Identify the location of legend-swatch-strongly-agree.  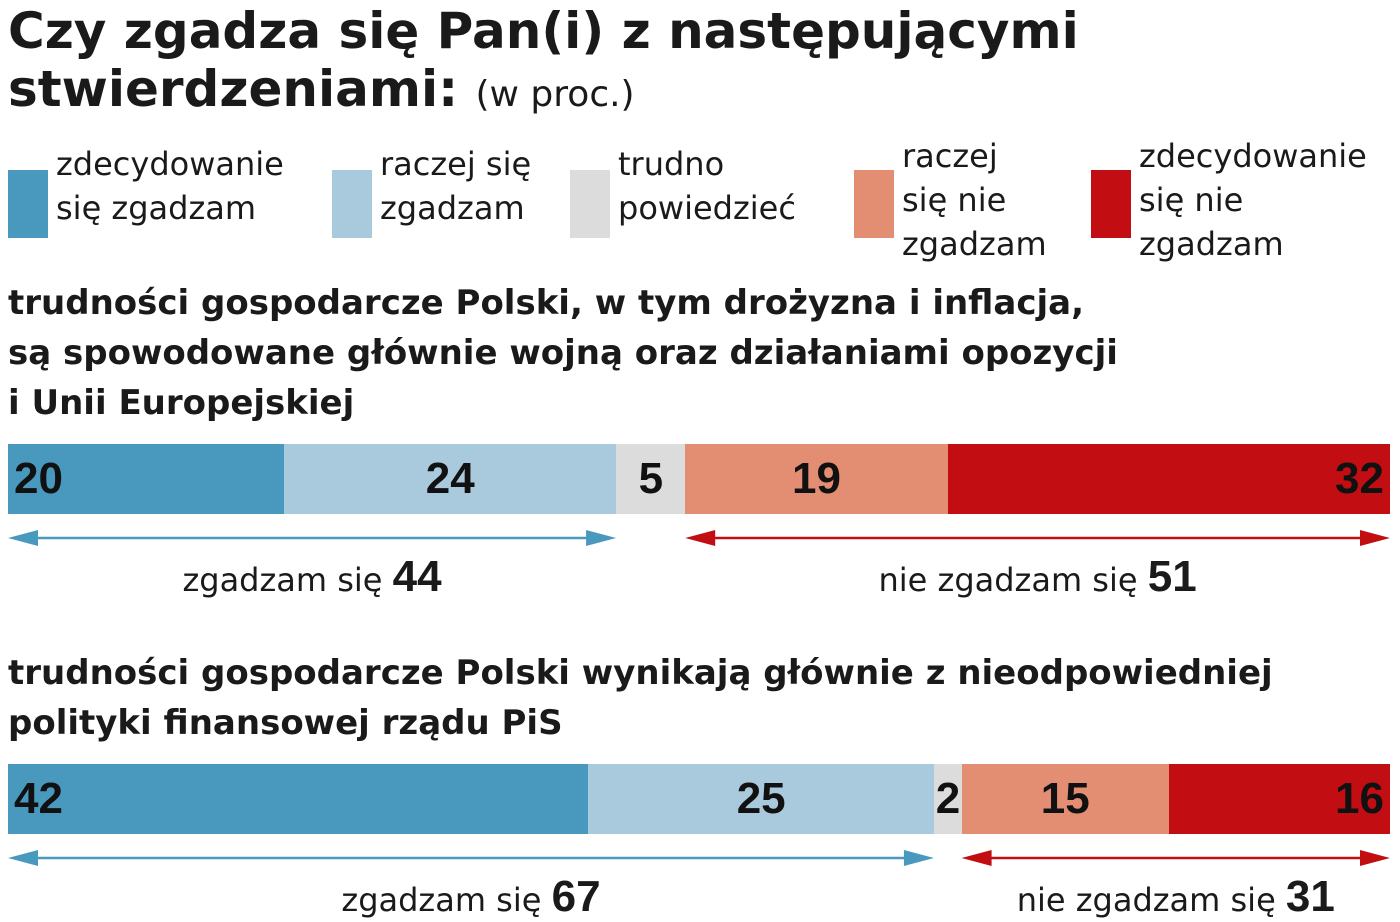
(28, 204).